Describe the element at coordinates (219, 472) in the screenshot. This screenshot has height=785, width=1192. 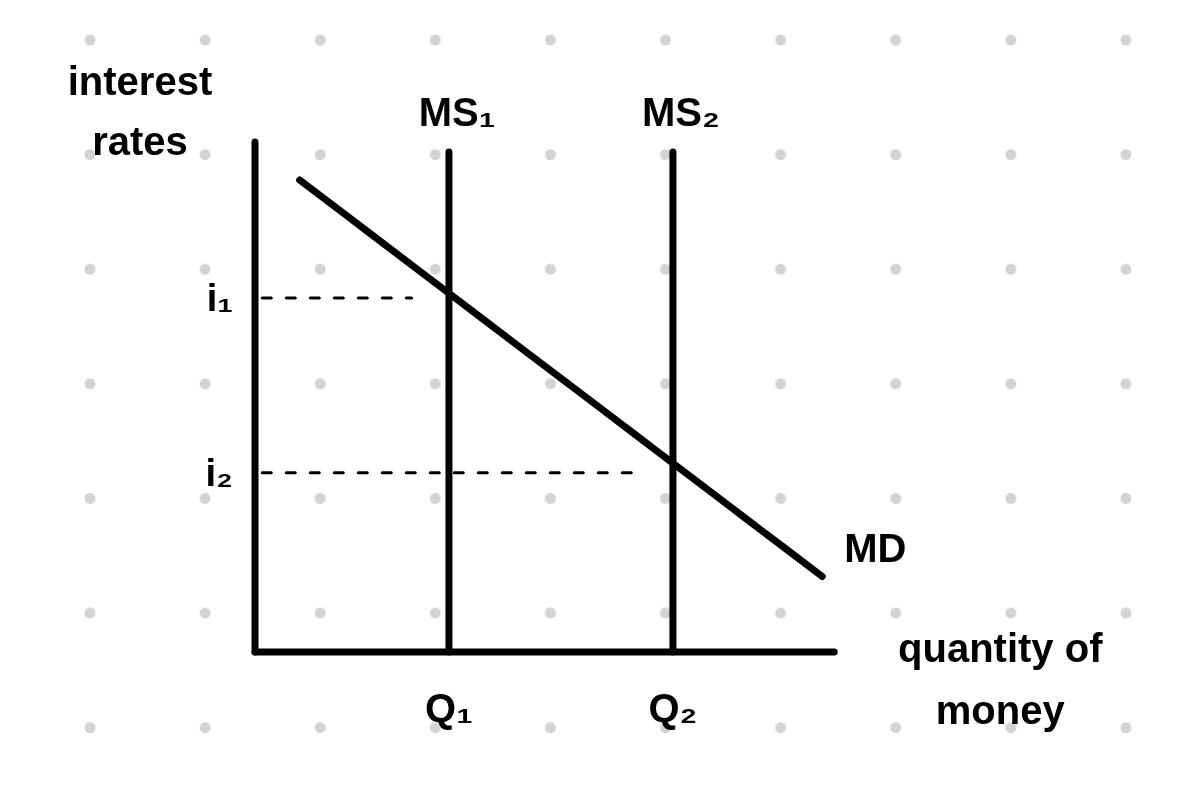
I see `series-label: i₂` at that location.